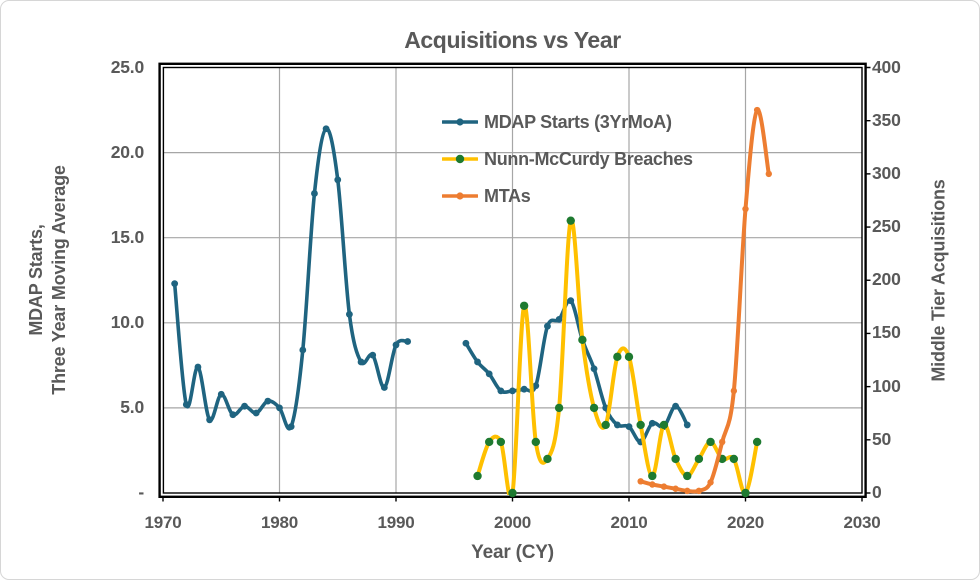 The width and height of the screenshot is (980, 580). What do you see at coordinates (460, 196) in the screenshot?
I see `legend-swatch-mtas` at bounding box center [460, 196].